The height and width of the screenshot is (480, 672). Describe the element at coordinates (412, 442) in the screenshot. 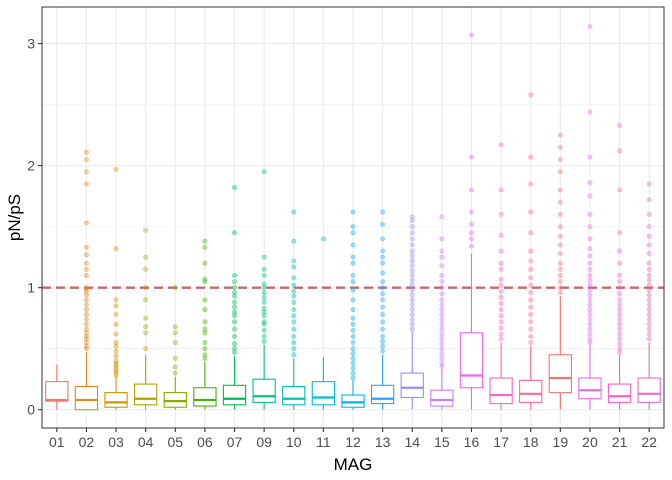

I see `x-tick-label: 14` at that location.